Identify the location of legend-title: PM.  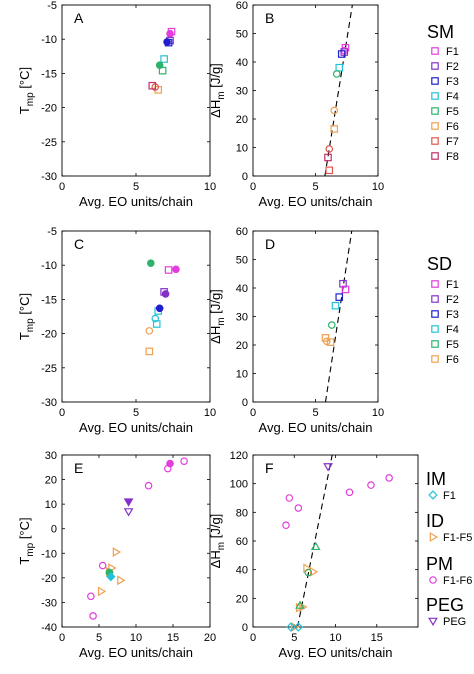
(439, 564).